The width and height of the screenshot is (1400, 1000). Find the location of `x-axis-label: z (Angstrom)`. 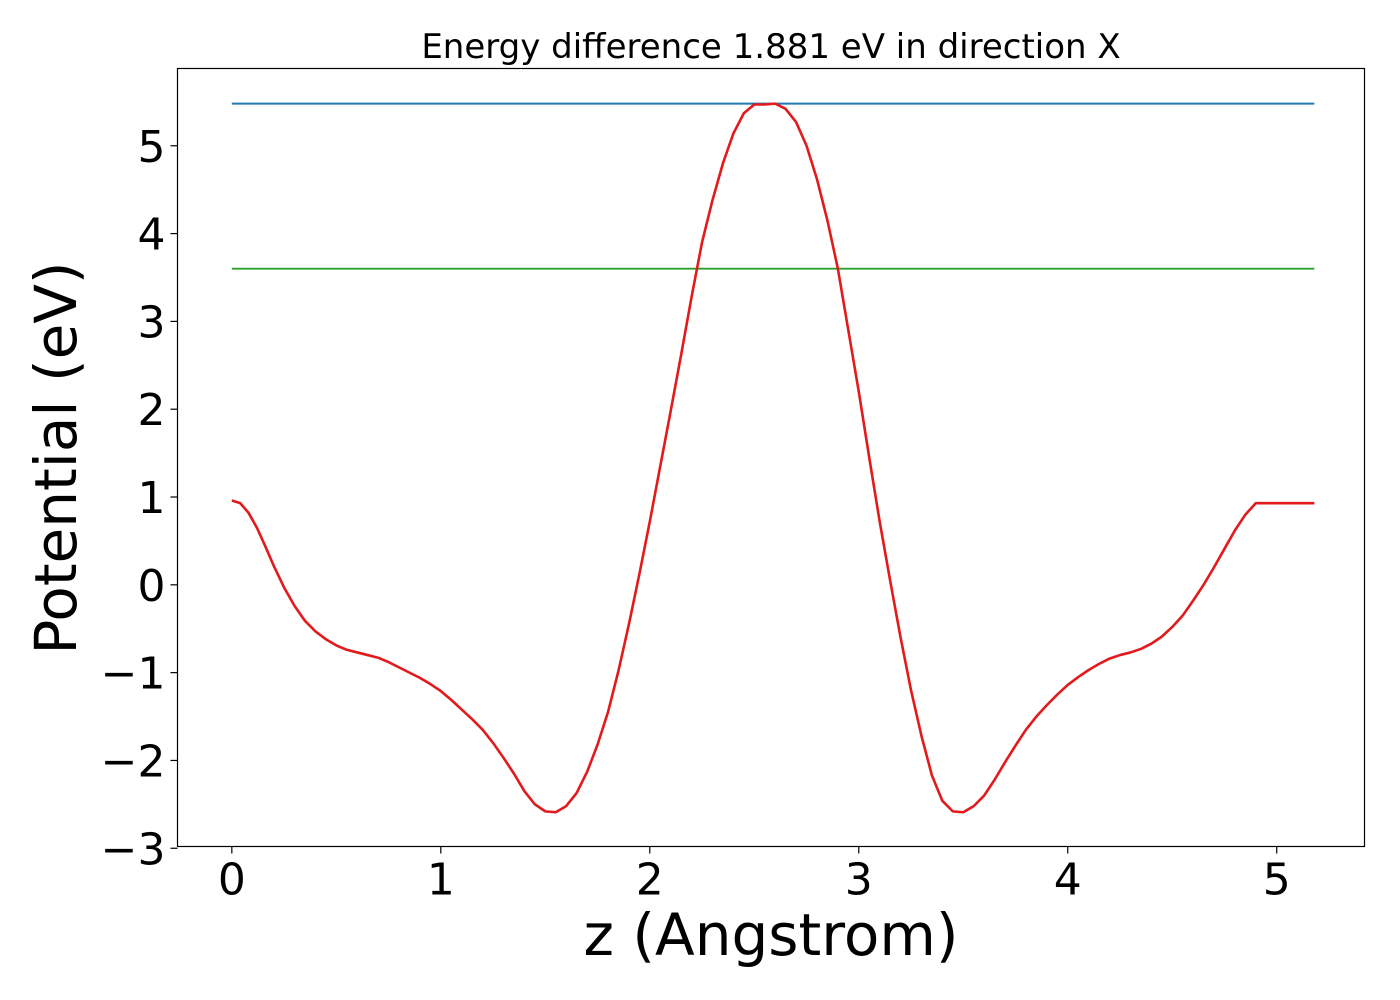

x-axis-label: z (Angstrom) is located at coordinates (771, 935).